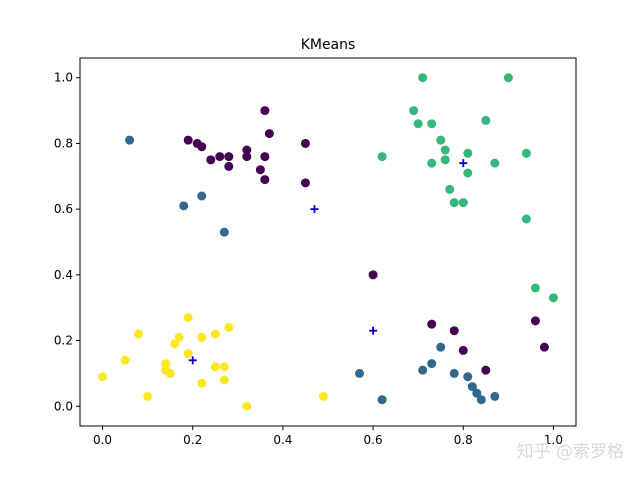 This screenshot has width=640, height=480. Describe the element at coordinates (63, 341) in the screenshot. I see `y-tick-label: 0.2` at that location.